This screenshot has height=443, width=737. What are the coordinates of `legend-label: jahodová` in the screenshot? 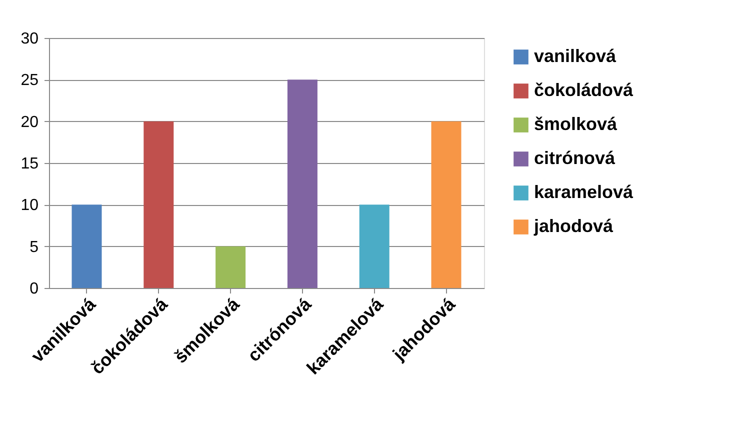 It's located at (573, 226).